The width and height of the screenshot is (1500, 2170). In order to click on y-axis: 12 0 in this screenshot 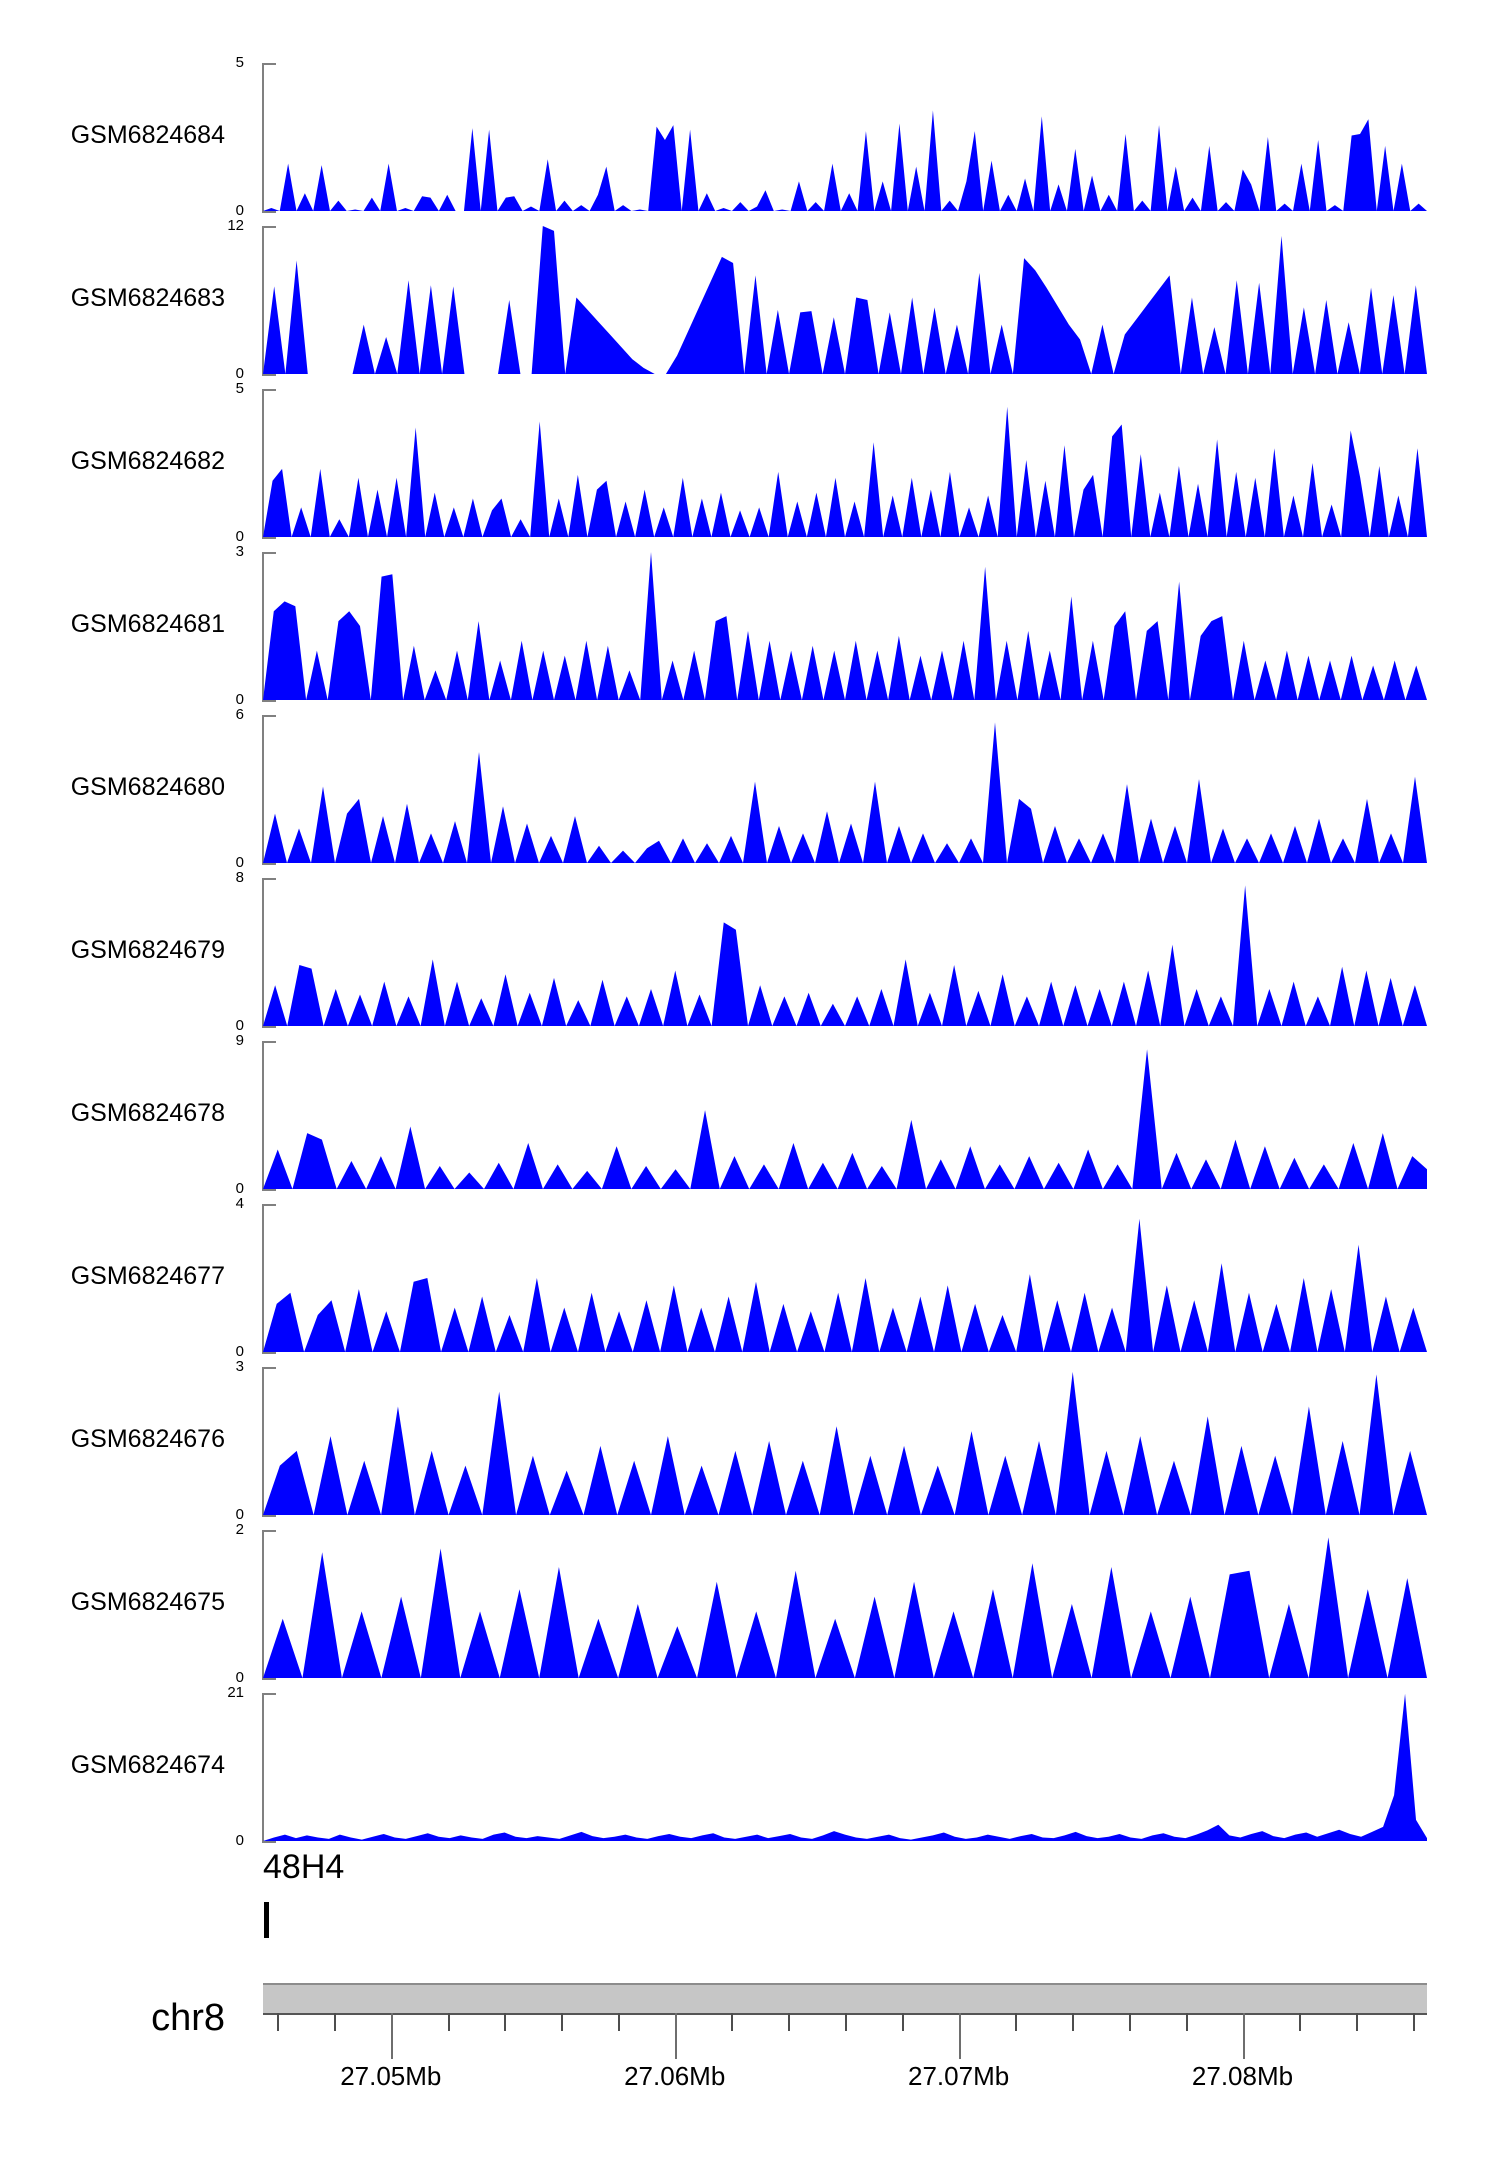, I will do `click(251, 299)`.